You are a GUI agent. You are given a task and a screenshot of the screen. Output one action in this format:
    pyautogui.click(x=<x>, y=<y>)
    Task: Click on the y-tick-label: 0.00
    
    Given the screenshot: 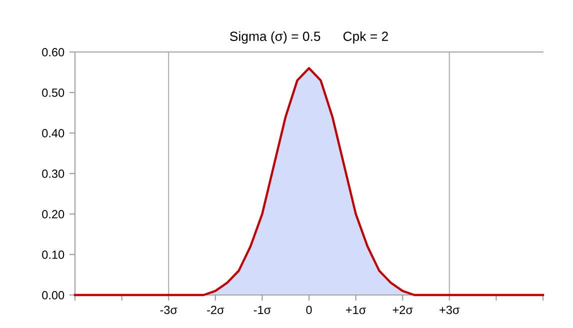 What is the action you would take?
    pyautogui.click(x=53, y=295)
    